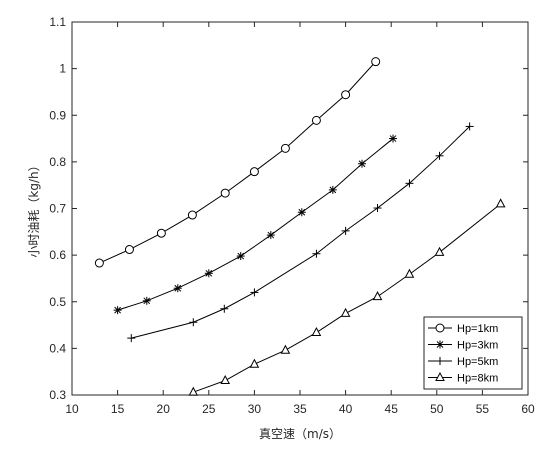 Image resolution: width=550 pixels, height=459 pixels. What do you see at coordinates (255, 409) in the screenshot?
I see `x-tick-label: 30` at bounding box center [255, 409].